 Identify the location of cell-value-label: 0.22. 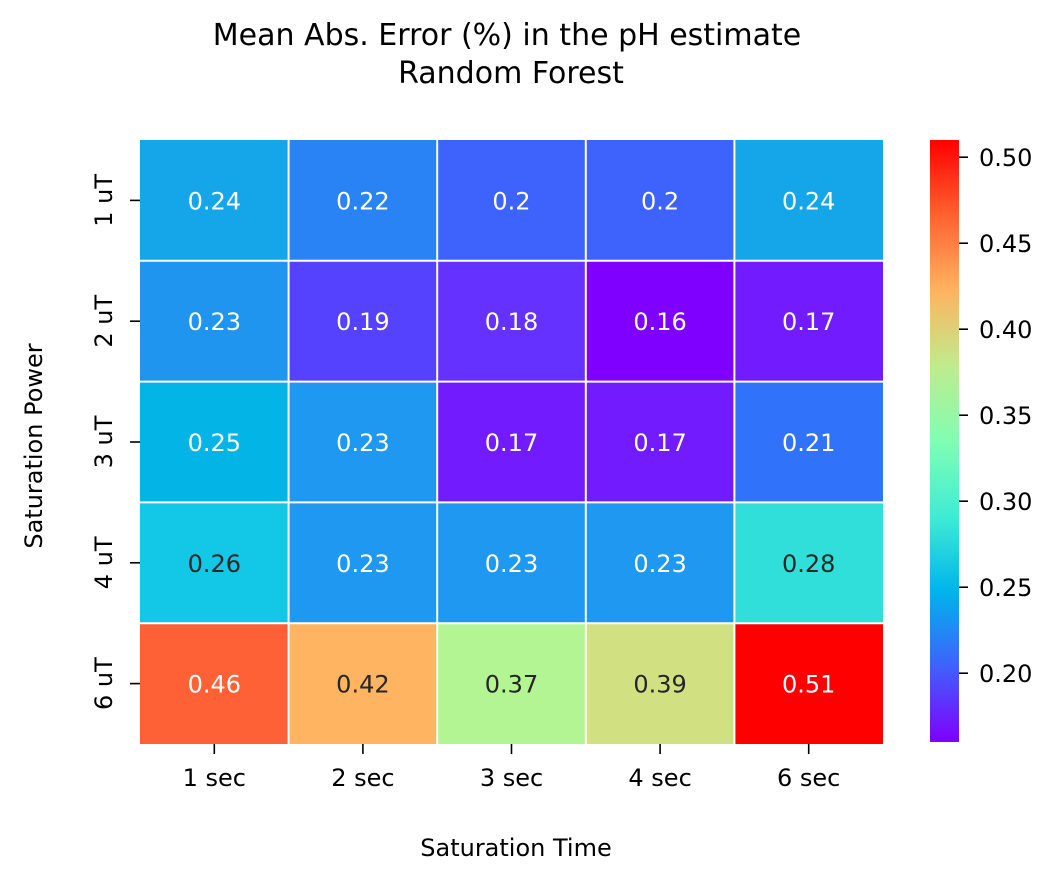
(362, 201).